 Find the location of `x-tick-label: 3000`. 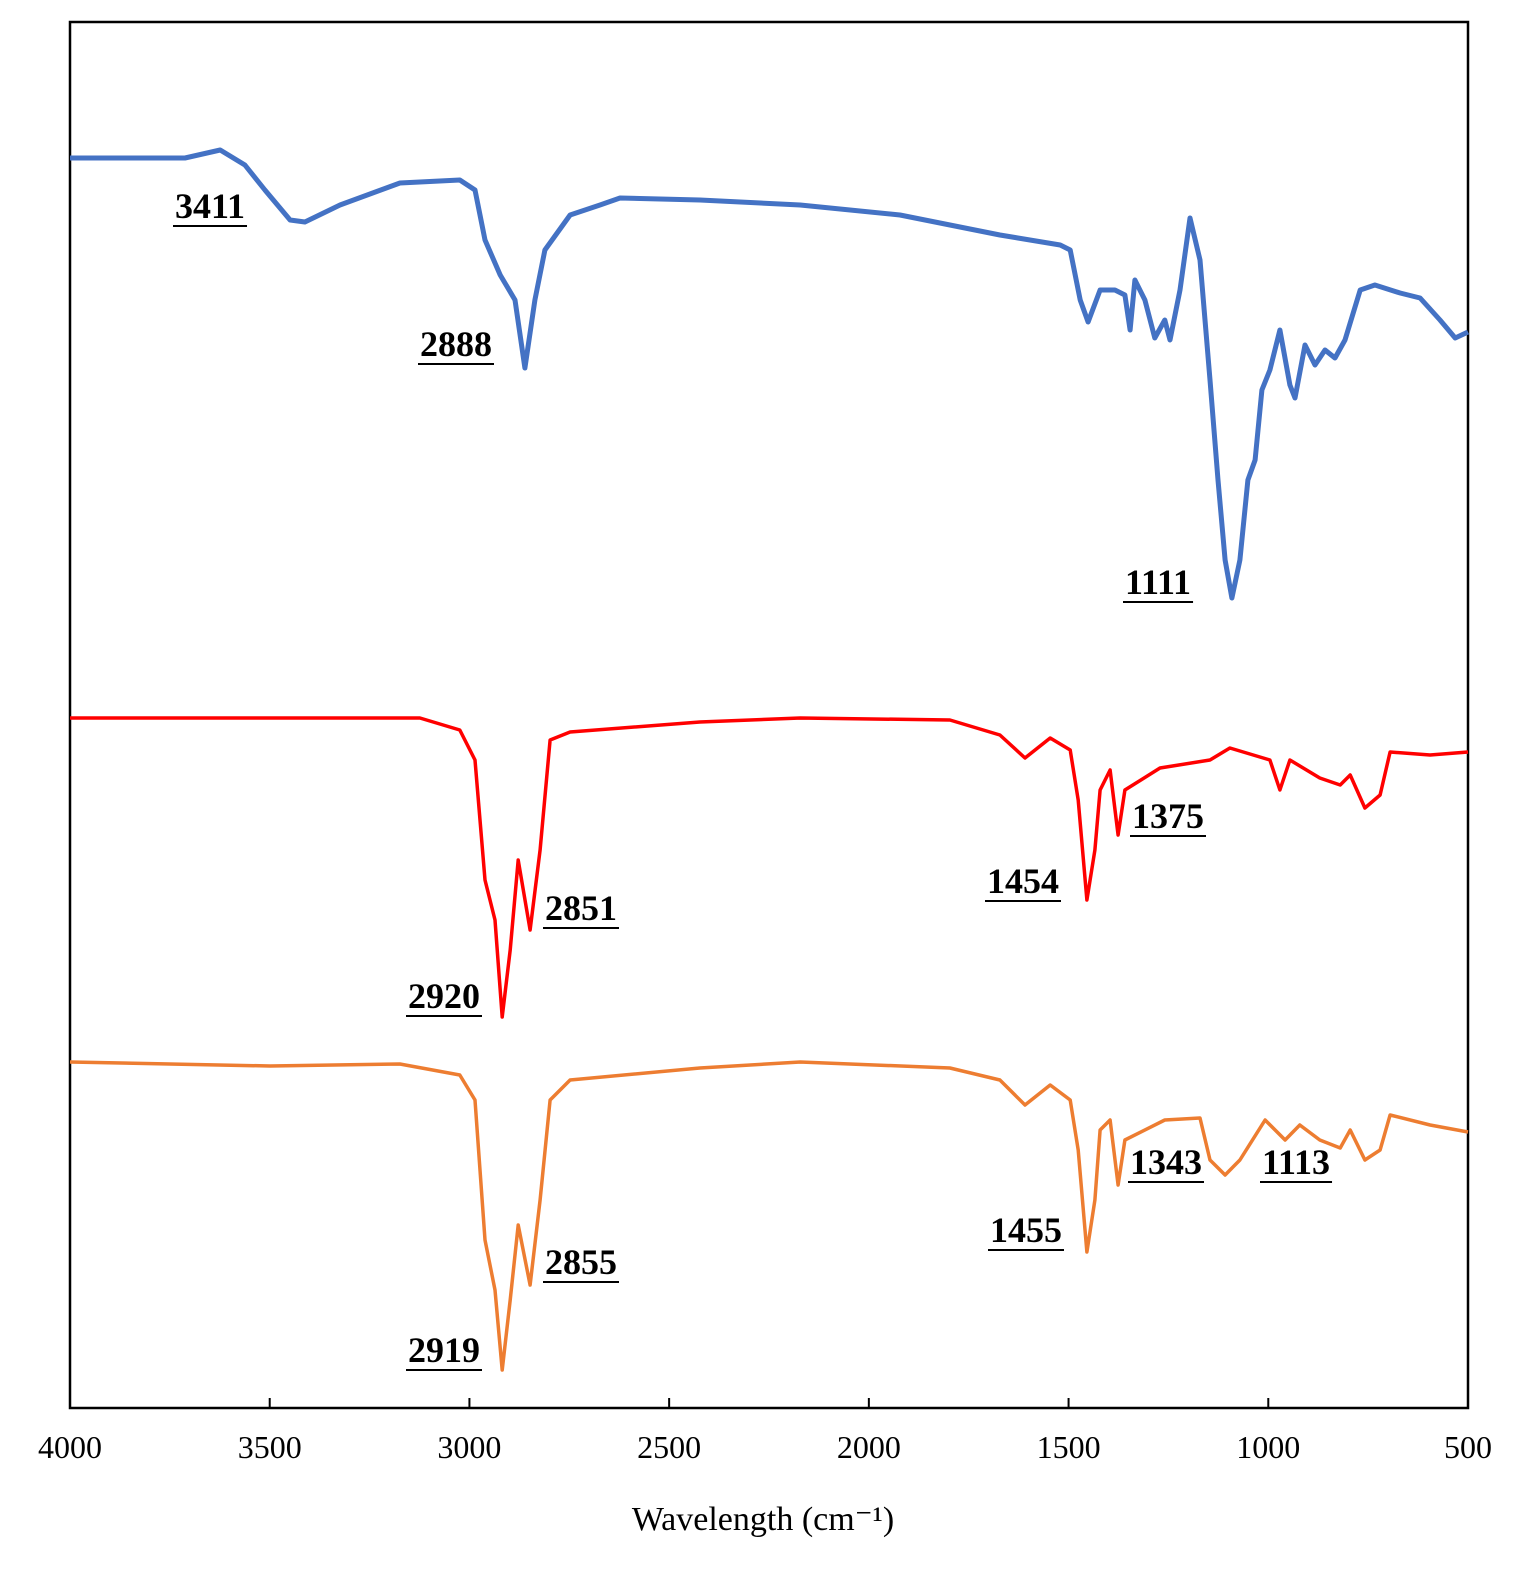

x-tick-label: 3000 is located at coordinates (469, 1447).